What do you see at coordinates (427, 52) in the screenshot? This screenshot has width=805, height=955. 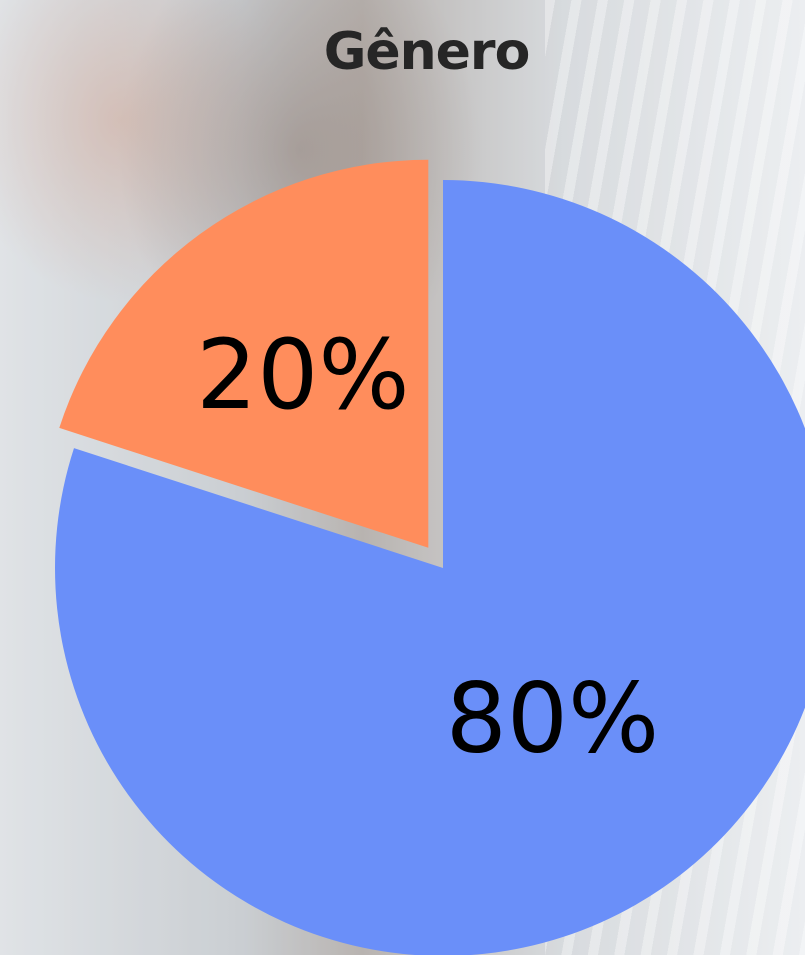 I see `chart-title: Gênero` at bounding box center [427, 52].